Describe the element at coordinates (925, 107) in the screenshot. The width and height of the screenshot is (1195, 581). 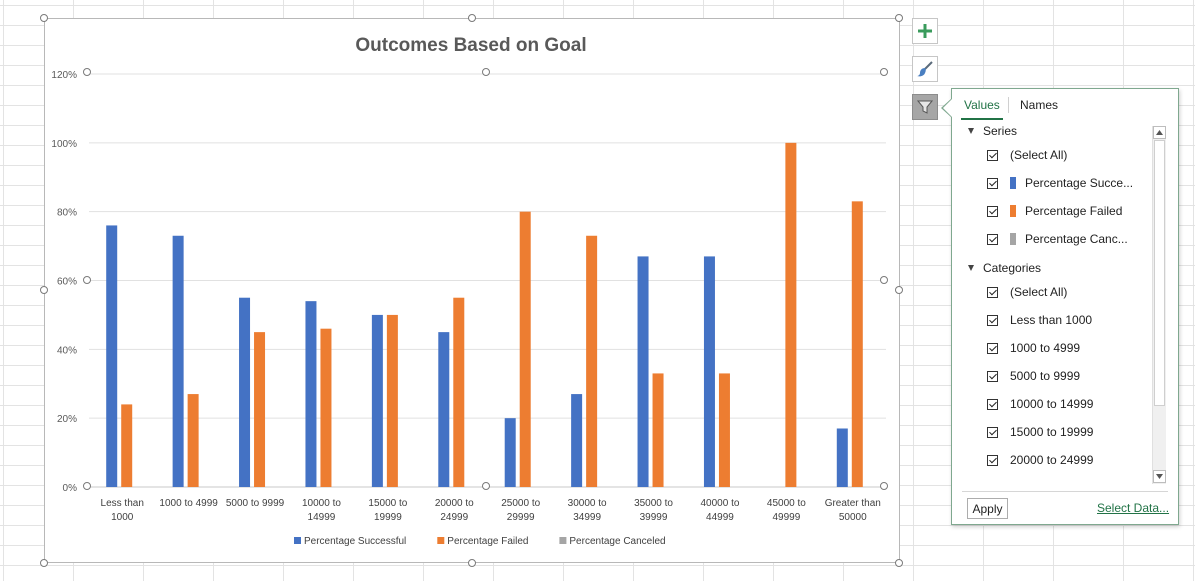
I see `chart-filters-button` at that location.